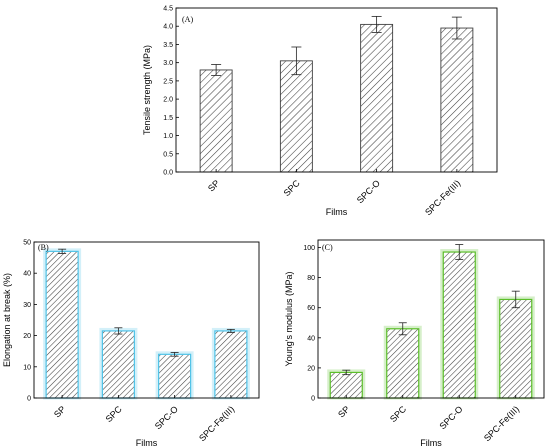 This screenshot has height=448, width=550. What do you see at coordinates (187, 19) in the screenshot?
I see `panel-label: (A)` at bounding box center [187, 19].